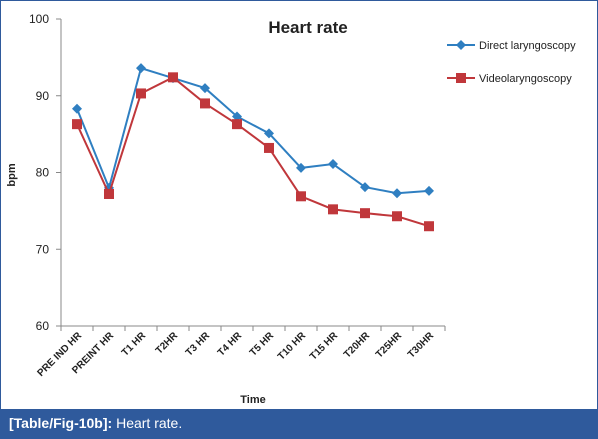  Describe the element at coordinates (134, 344) in the screenshot. I see `x-tick-label: T1 HR` at that location.